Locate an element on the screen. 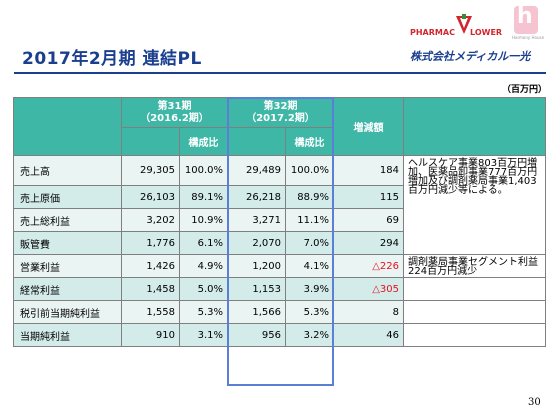  brand-harmony: Harmony House is located at coordinates (528, 37).